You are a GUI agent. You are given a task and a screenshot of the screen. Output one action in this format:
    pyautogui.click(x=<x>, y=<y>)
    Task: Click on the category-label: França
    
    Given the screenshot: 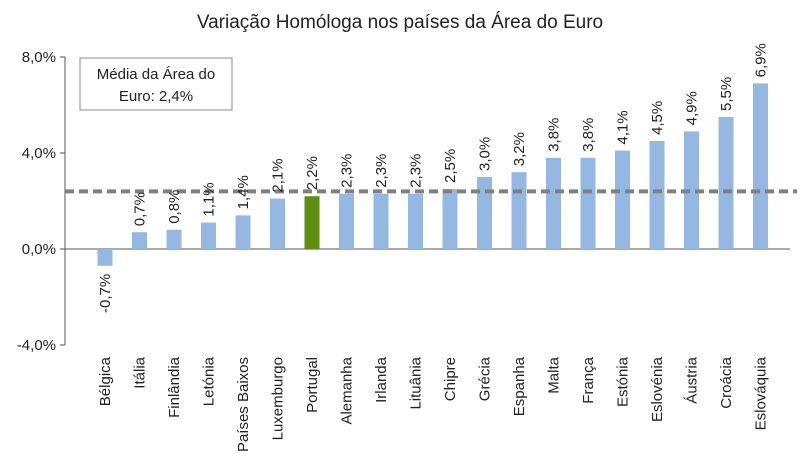 What is the action you would take?
    pyautogui.click(x=588, y=379)
    